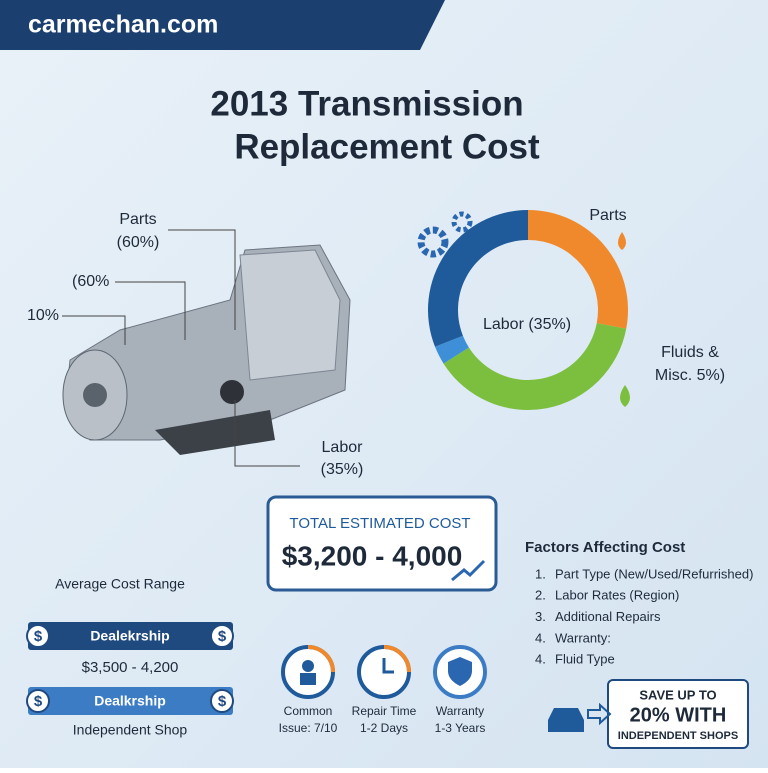 The height and width of the screenshot is (773, 768). What do you see at coordinates (608, 616) in the screenshot?
I see `factor-text: Additional Repairs` at bounding box center [608, 616].